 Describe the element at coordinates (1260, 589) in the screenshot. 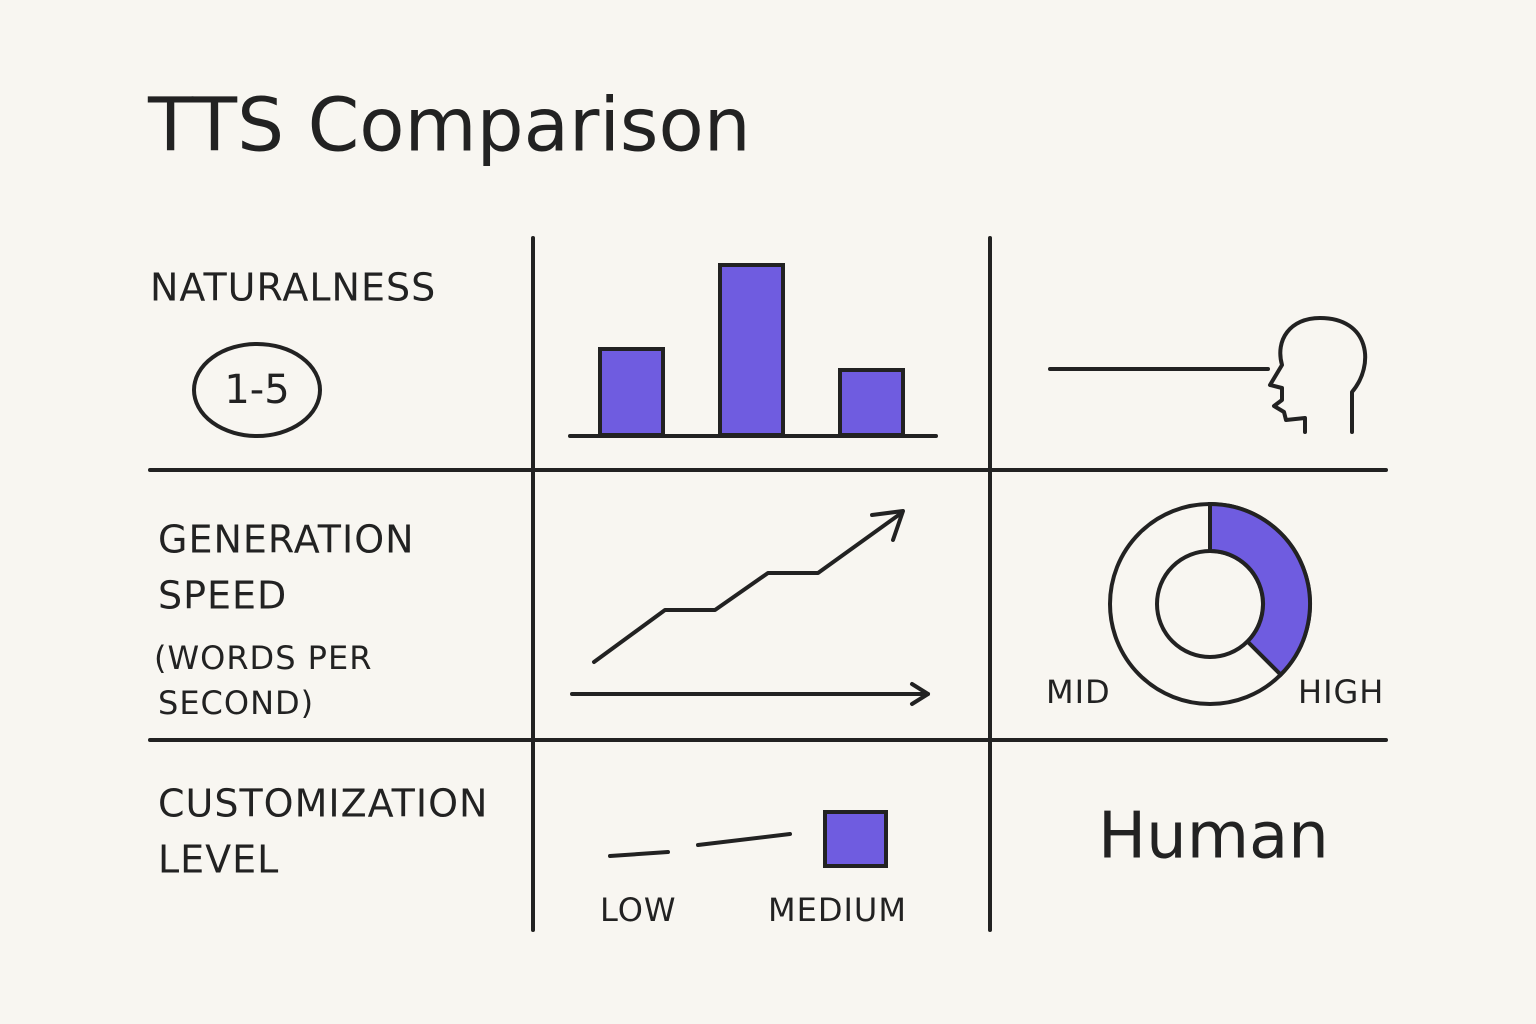

I see `donut-segment` at that location.